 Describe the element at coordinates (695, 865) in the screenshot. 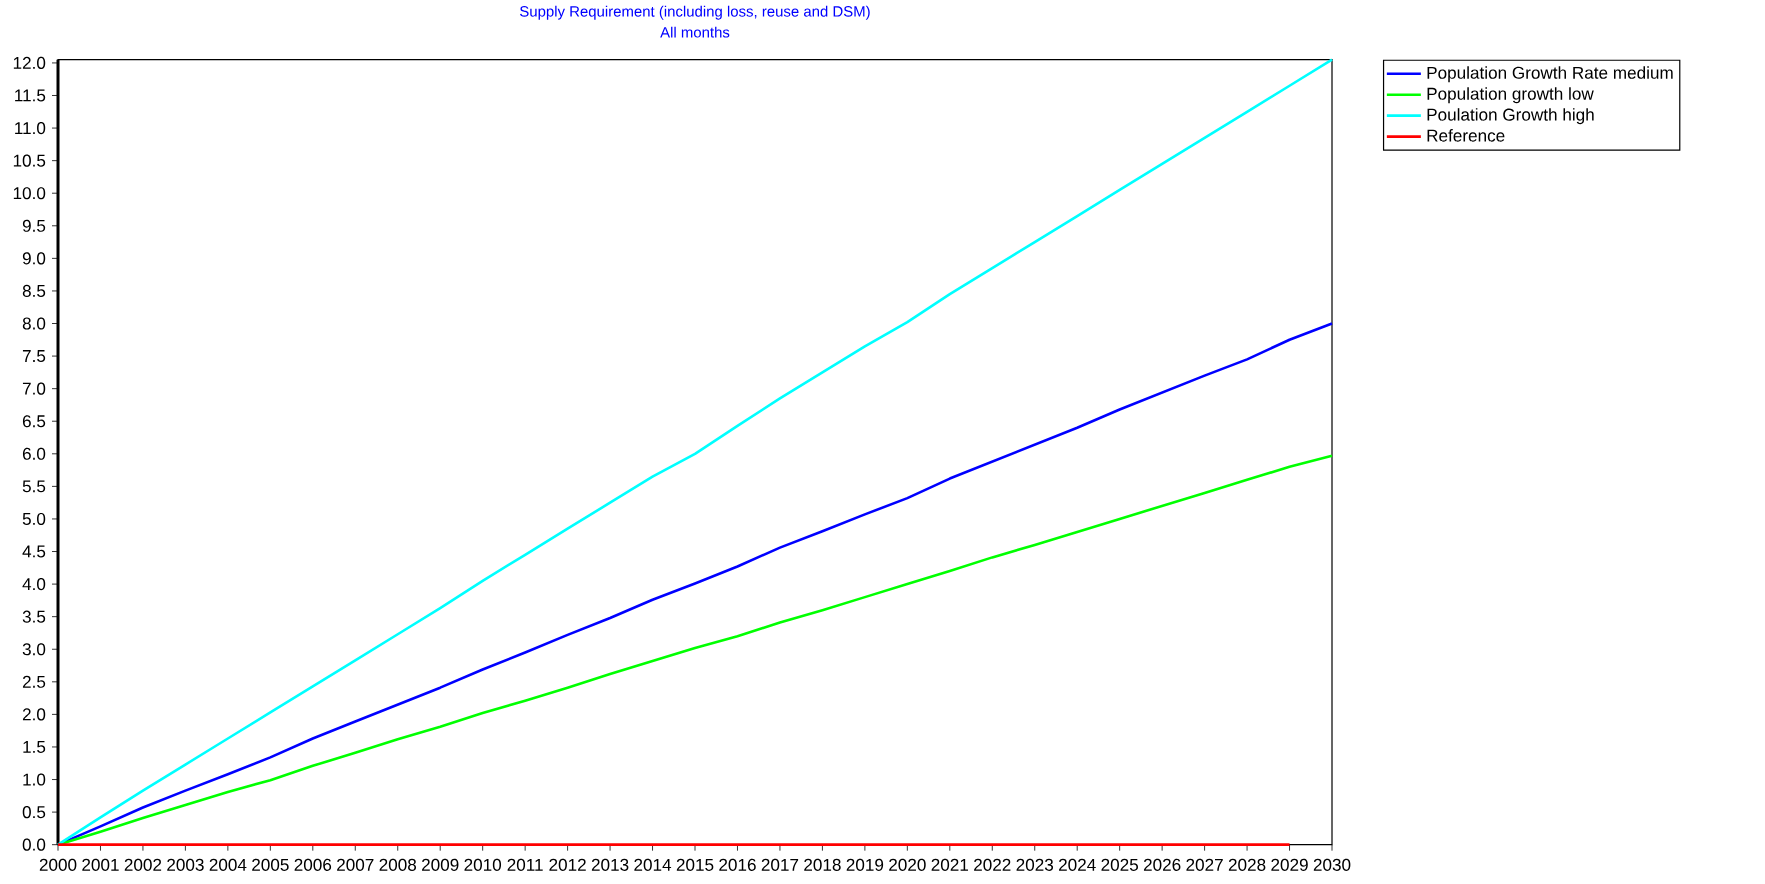

I see `x-tick-label: 2015` at that location.